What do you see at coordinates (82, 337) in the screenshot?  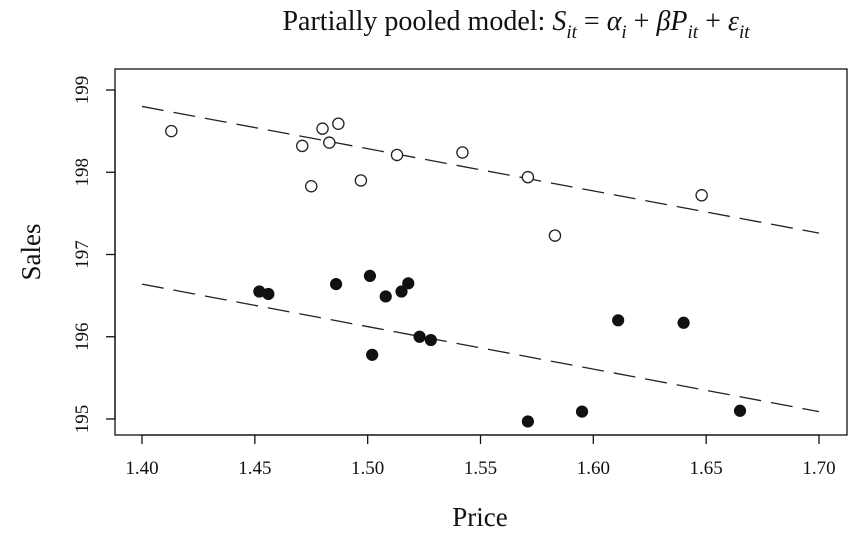 I see `y-tick-label: 196` at bounding box center [82, 337].